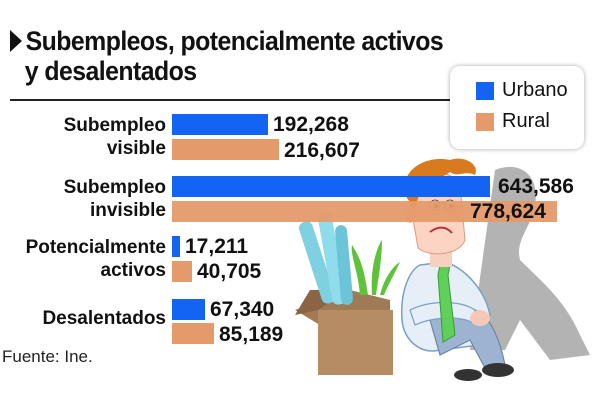 This screenshot has width=600, height=400. What do you see at coordinates (517, 107) in the screenshot?
I see `legend: Urbano Rural` at bounding box center [517, 107].